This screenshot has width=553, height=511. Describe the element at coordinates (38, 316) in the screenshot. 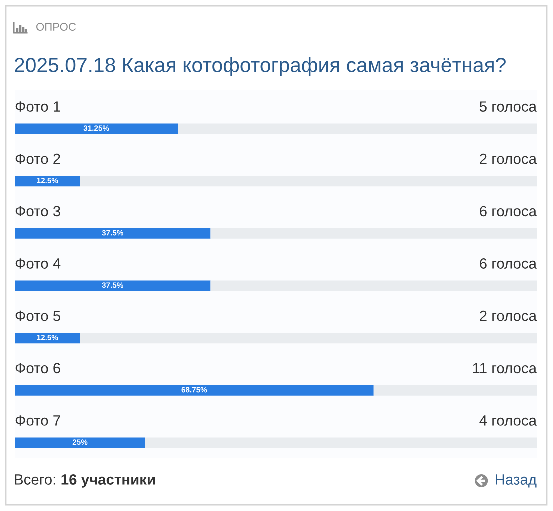

I see `y-tick-label: Фото 5` at that location.